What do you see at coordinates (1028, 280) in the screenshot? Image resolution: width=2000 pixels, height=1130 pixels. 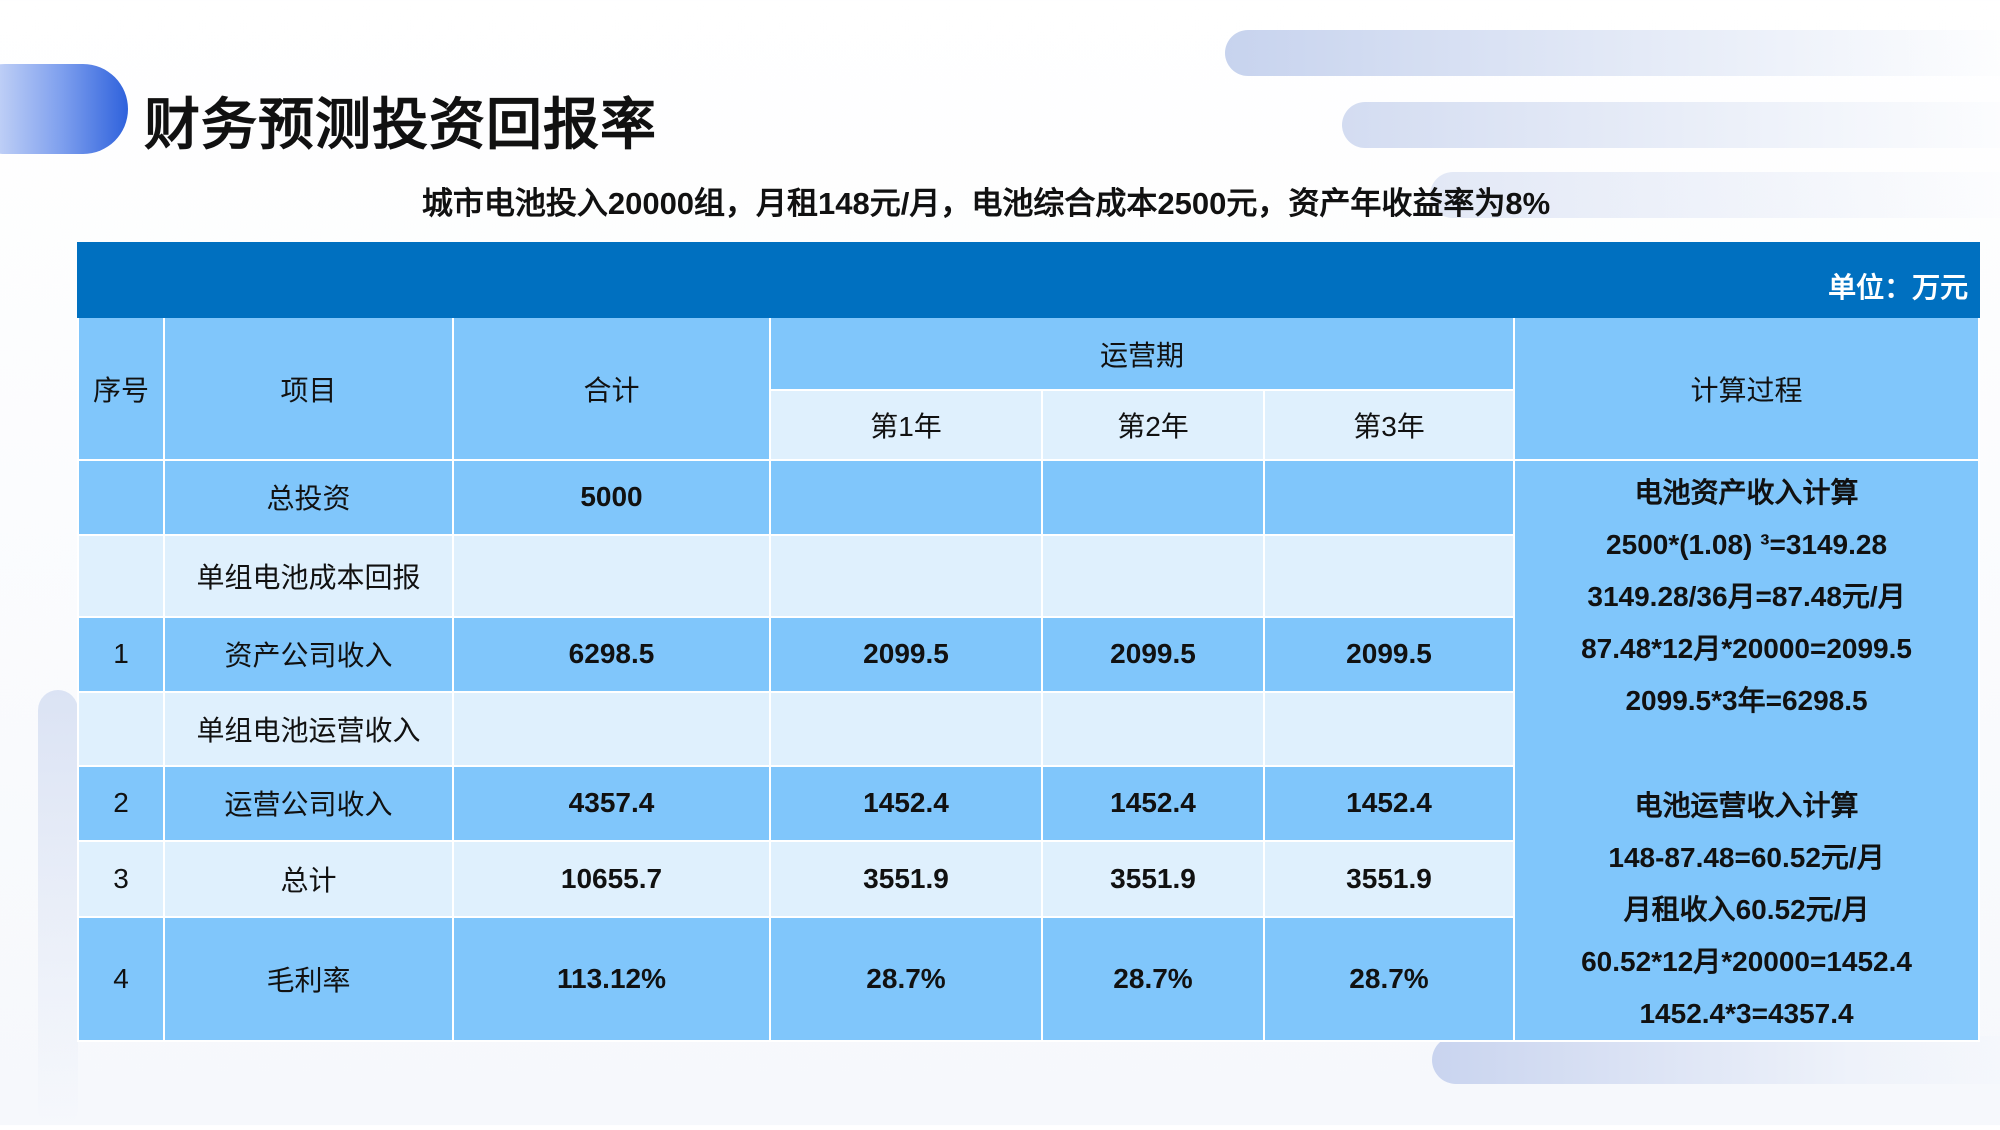 I see `unit: 单位：万元` at bounding box center [1028, 280].